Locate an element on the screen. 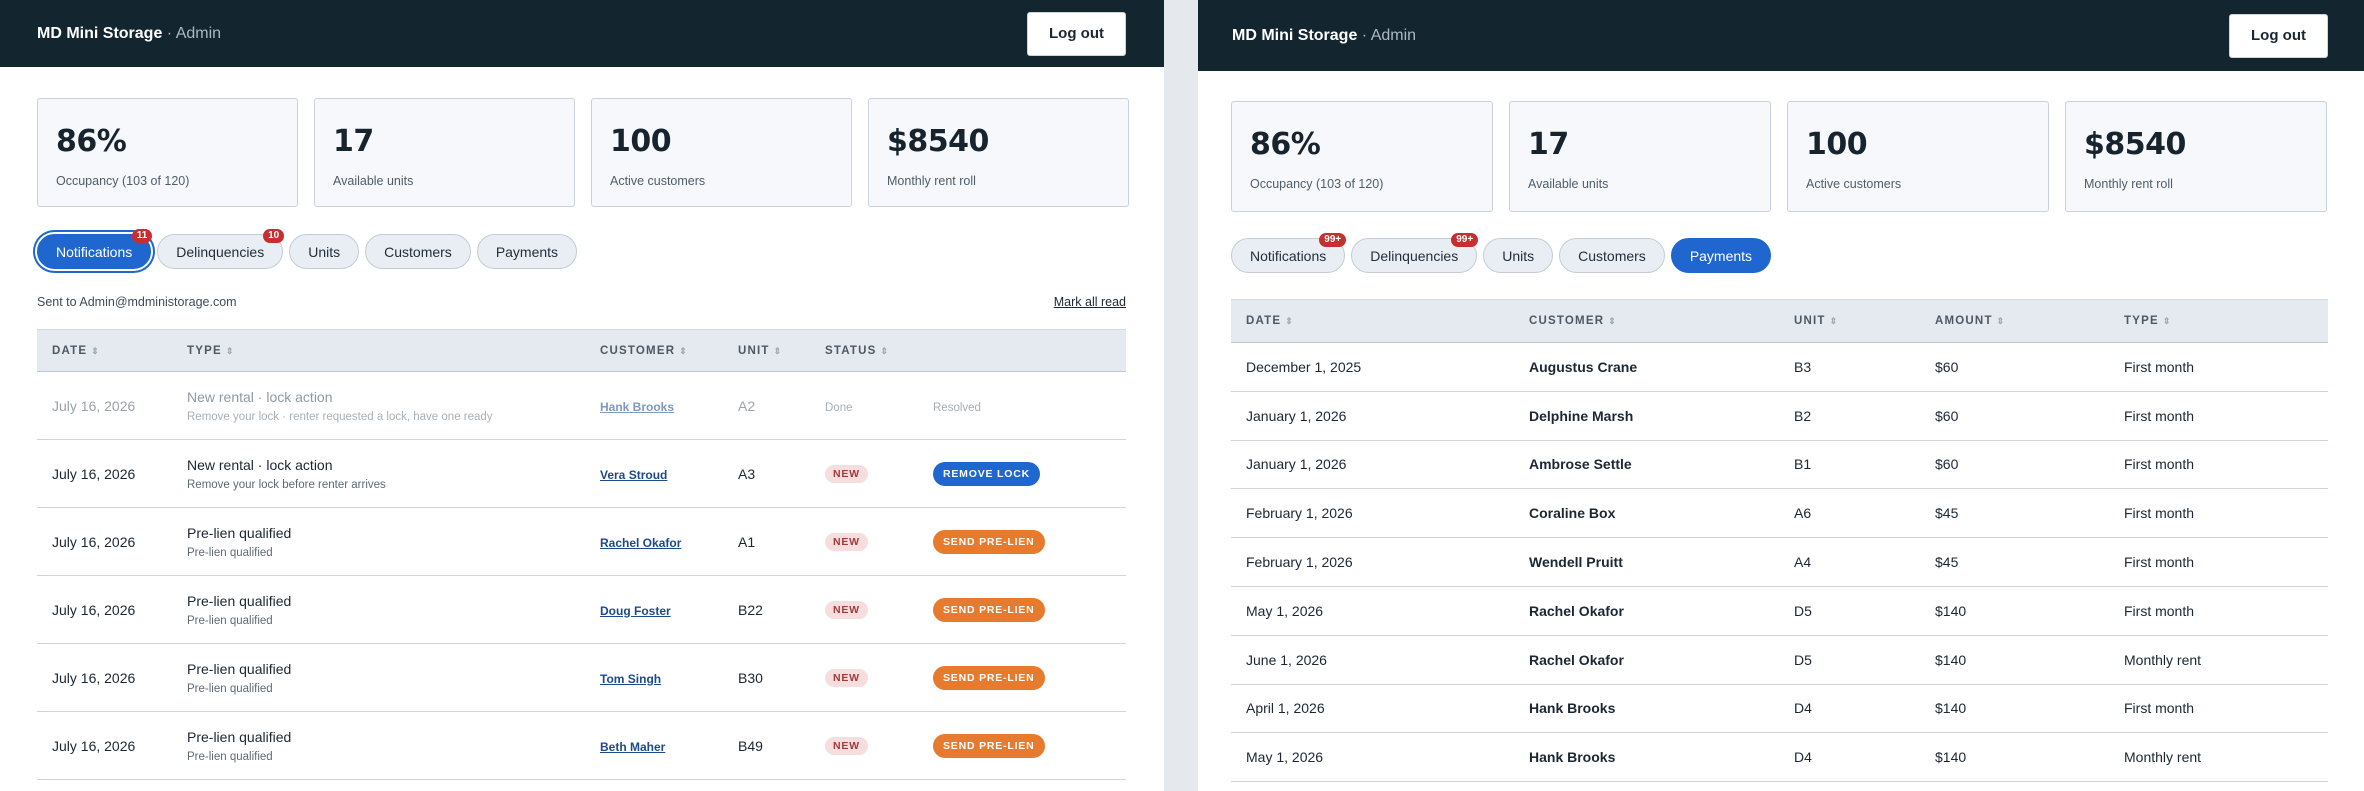  notification-count-badge: 99+ is located at coordinates (1333, 240).